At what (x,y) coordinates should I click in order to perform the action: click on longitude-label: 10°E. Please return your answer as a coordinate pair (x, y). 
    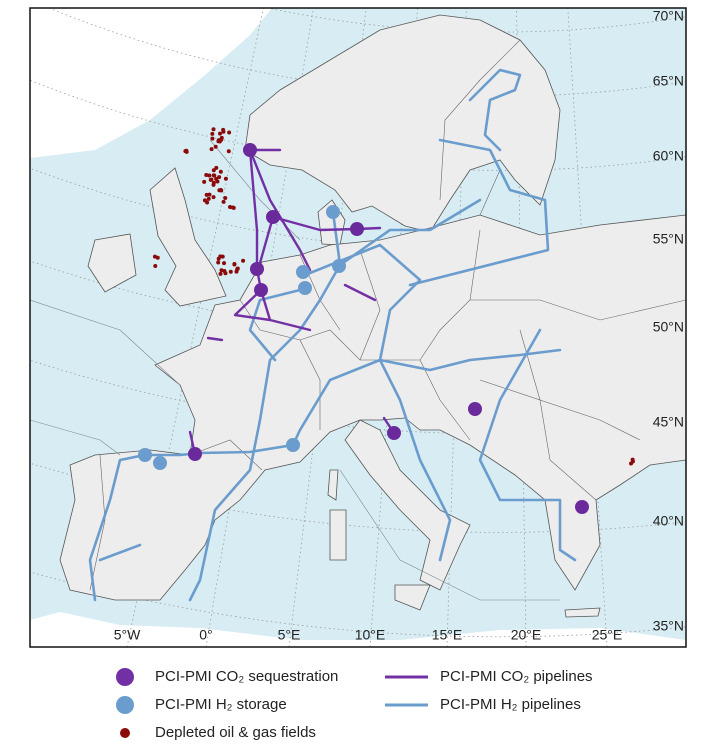
    Looking at the image, I should click on (370, 635).